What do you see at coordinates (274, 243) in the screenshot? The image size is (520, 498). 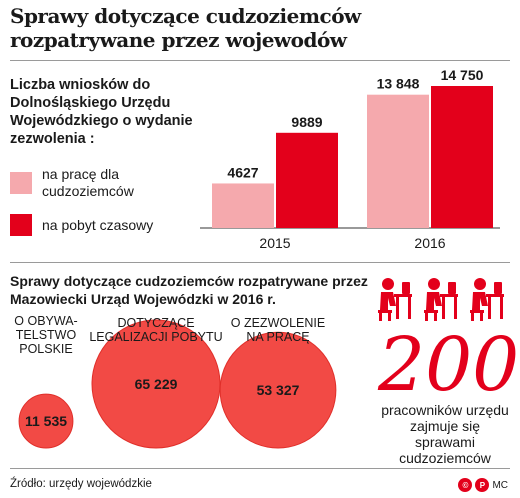 I see `x-tick-label: 2015` at bounding box center [274, 243].